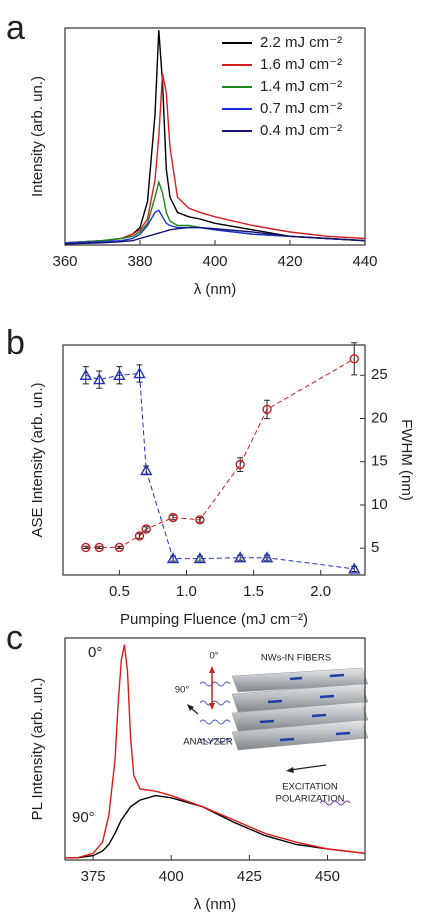 This screenshot has width=423, height=912. Describe the element at coordinates (320, 591) in the screenshot. I see `x-tick-label: 2.0` at that location.